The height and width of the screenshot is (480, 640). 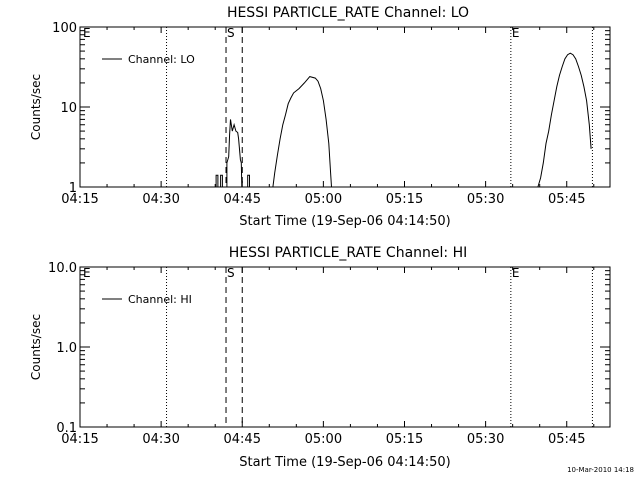 I want to click on y-tick-label: 100, so click(x=64, y=28).